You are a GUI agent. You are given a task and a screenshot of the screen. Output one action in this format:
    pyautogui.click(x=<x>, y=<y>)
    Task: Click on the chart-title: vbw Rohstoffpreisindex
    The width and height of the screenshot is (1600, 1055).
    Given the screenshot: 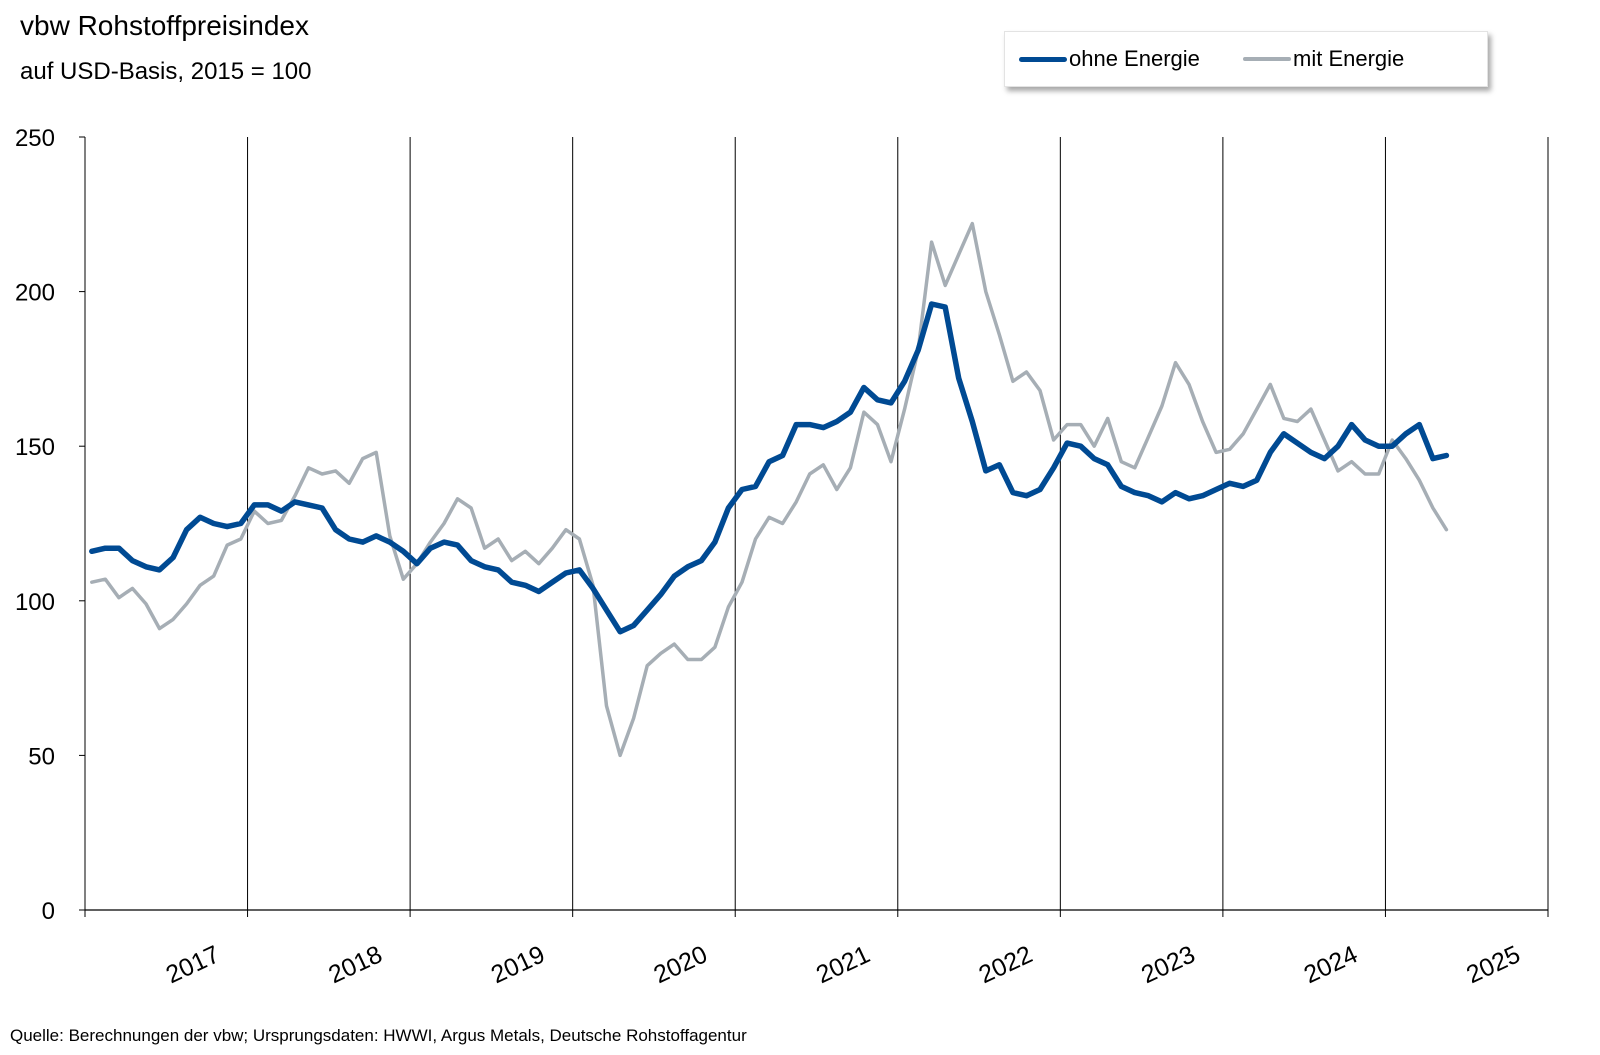 What is the action you would take?
    pyautogui.click(x=164, y=25)
    